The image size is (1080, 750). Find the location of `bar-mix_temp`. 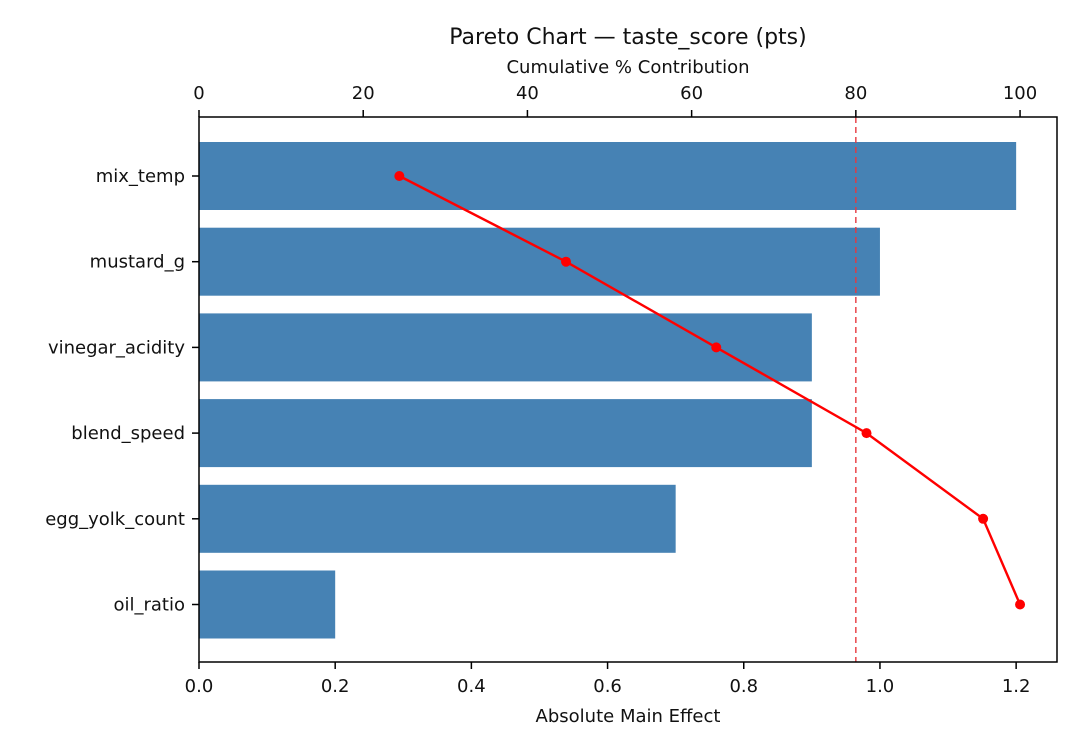

bar-mix_temp is located at coordinates (608, 176).